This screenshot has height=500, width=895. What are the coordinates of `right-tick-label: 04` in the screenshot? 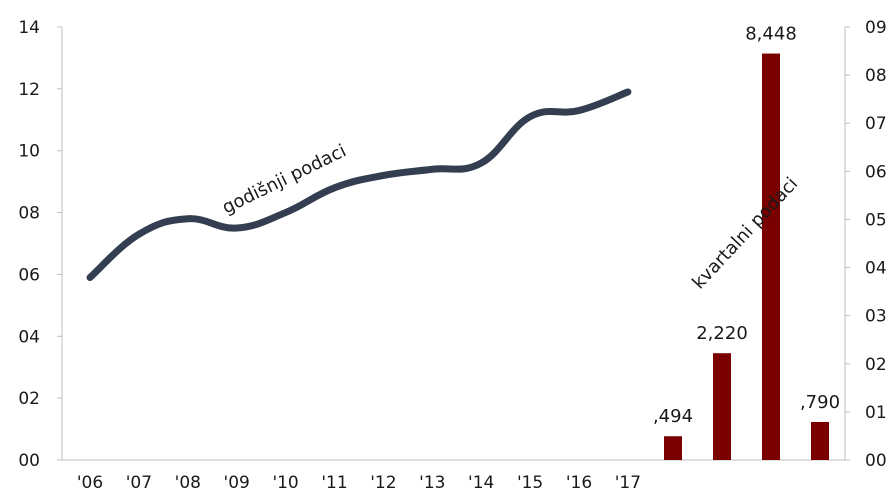 It's located at (876, 269).